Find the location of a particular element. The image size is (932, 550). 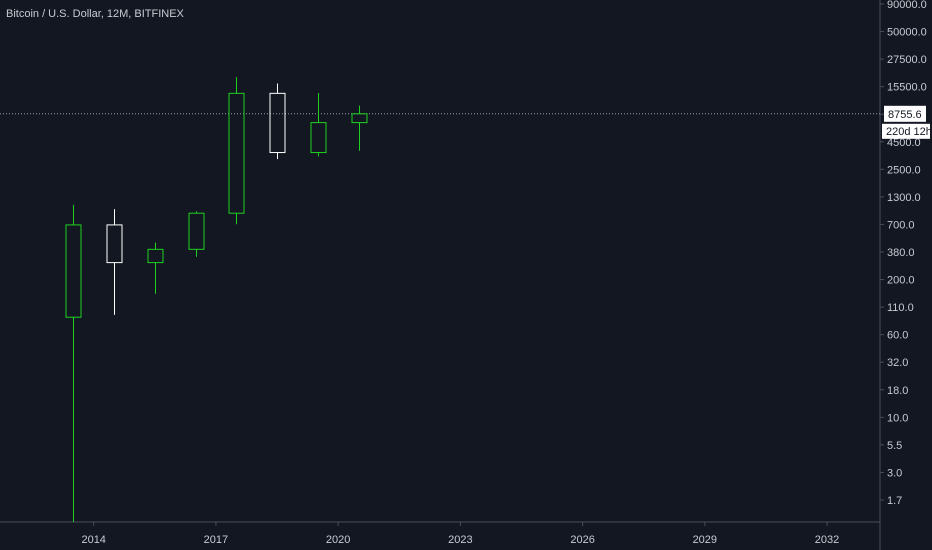

y-tick-label: 27500.0 is located at coordinates (907, 60).